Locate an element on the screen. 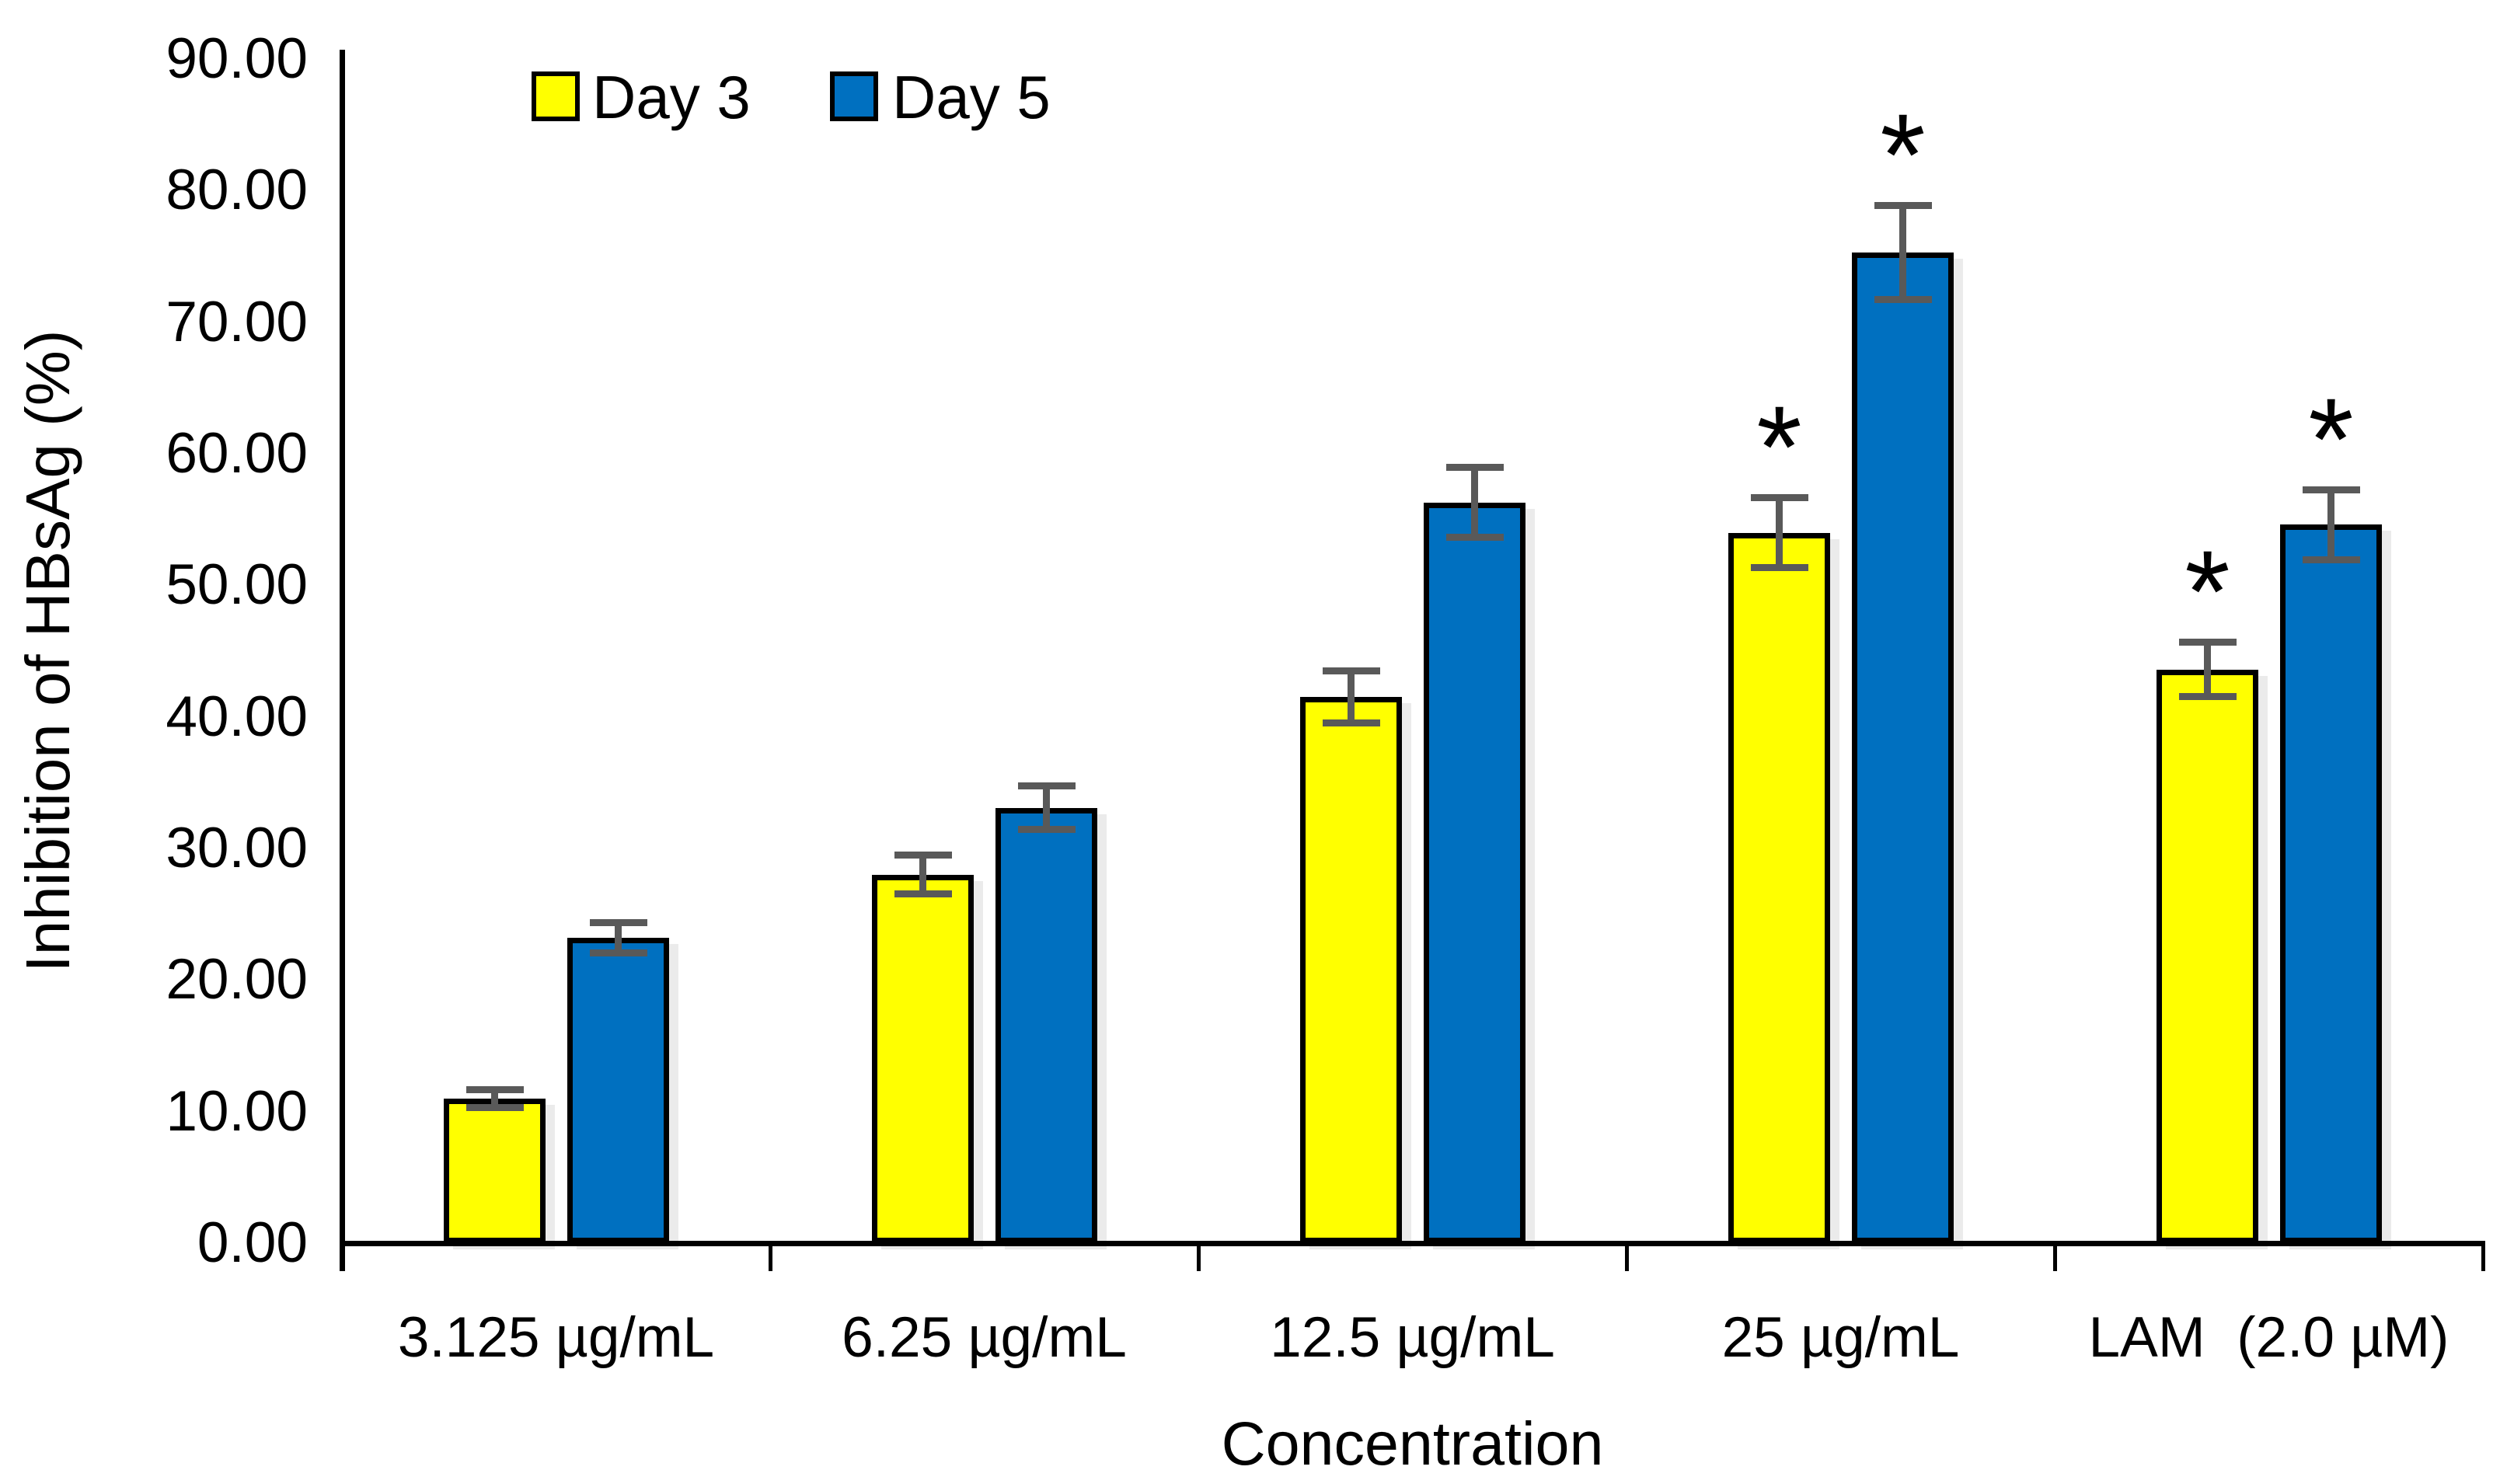  legend-label-day3: Day 3 is located at coordinates (671, 97).